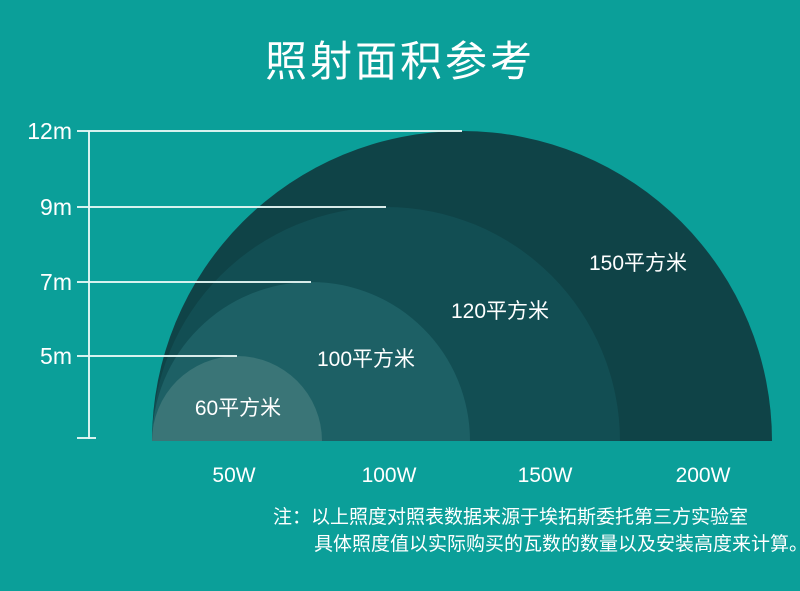 This screenshot has width=800, height=591. Describe the element at coordinates (56, 282) in the screenshot. I see `y-tick-label-7m: 7m` at that location.